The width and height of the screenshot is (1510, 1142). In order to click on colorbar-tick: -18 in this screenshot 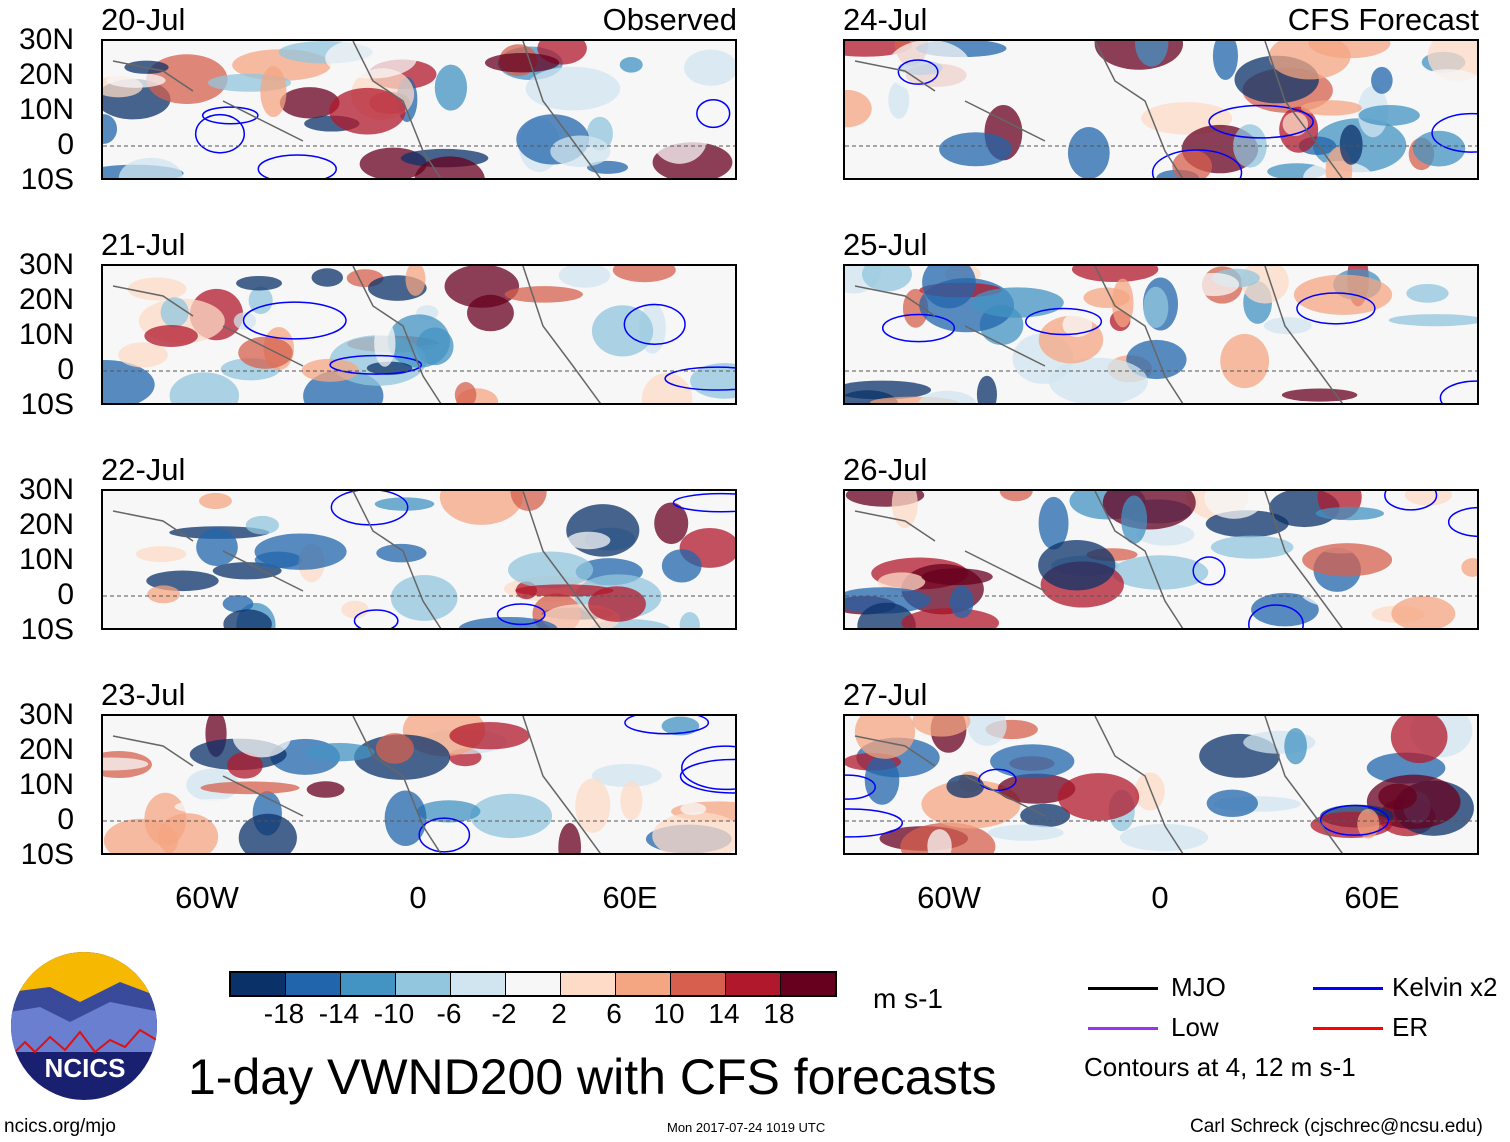, I will do `click(284, 1013)`.